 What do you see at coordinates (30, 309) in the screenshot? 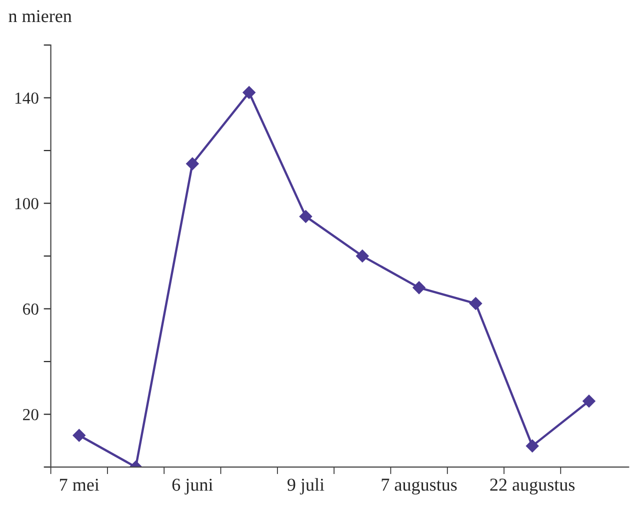
I see `y-tick-label: 60` at bounding box center [30, 309].